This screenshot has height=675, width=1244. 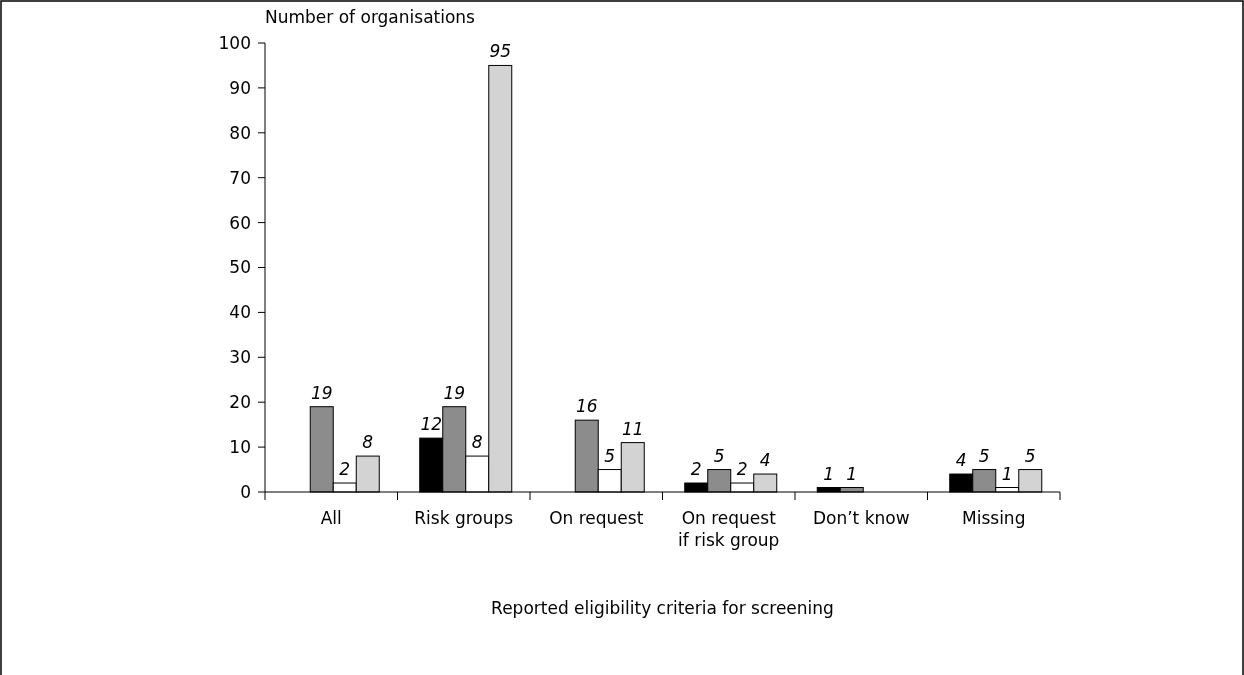 What do you see at coordinates (240, 267) in the screenshot?
I see `y-tick-label: 50` at bounding box center [240, 267].